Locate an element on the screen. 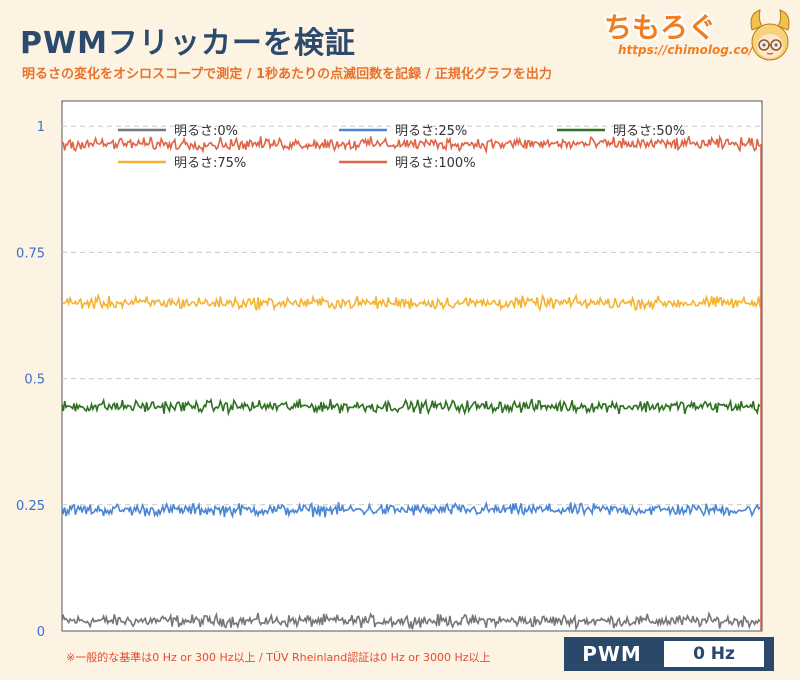 This screenshot has height=680, width=800. site-logo: ちもろぐ https://chimolog.co/ is located at coordinates (696, 36).